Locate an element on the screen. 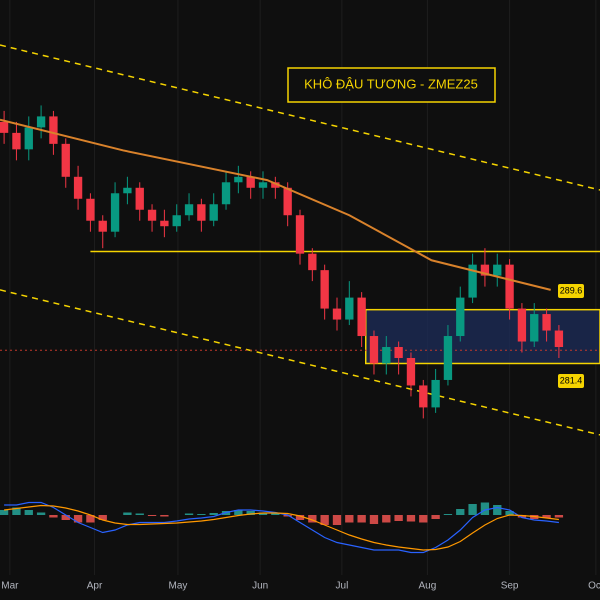  x-tick-label: Jun is located at coordinates (260, 586).